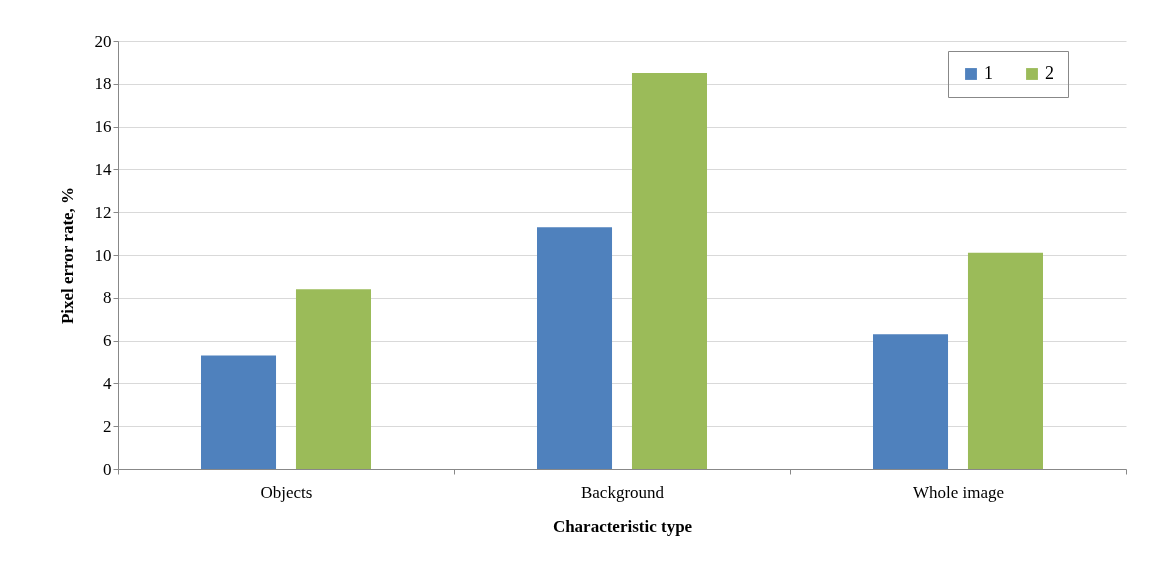 The height and width of the screenshot is (561, 1153). Describe the element at coordinates (103, 255) in the screenshot. I see `y-tick-label: 10` at that location.